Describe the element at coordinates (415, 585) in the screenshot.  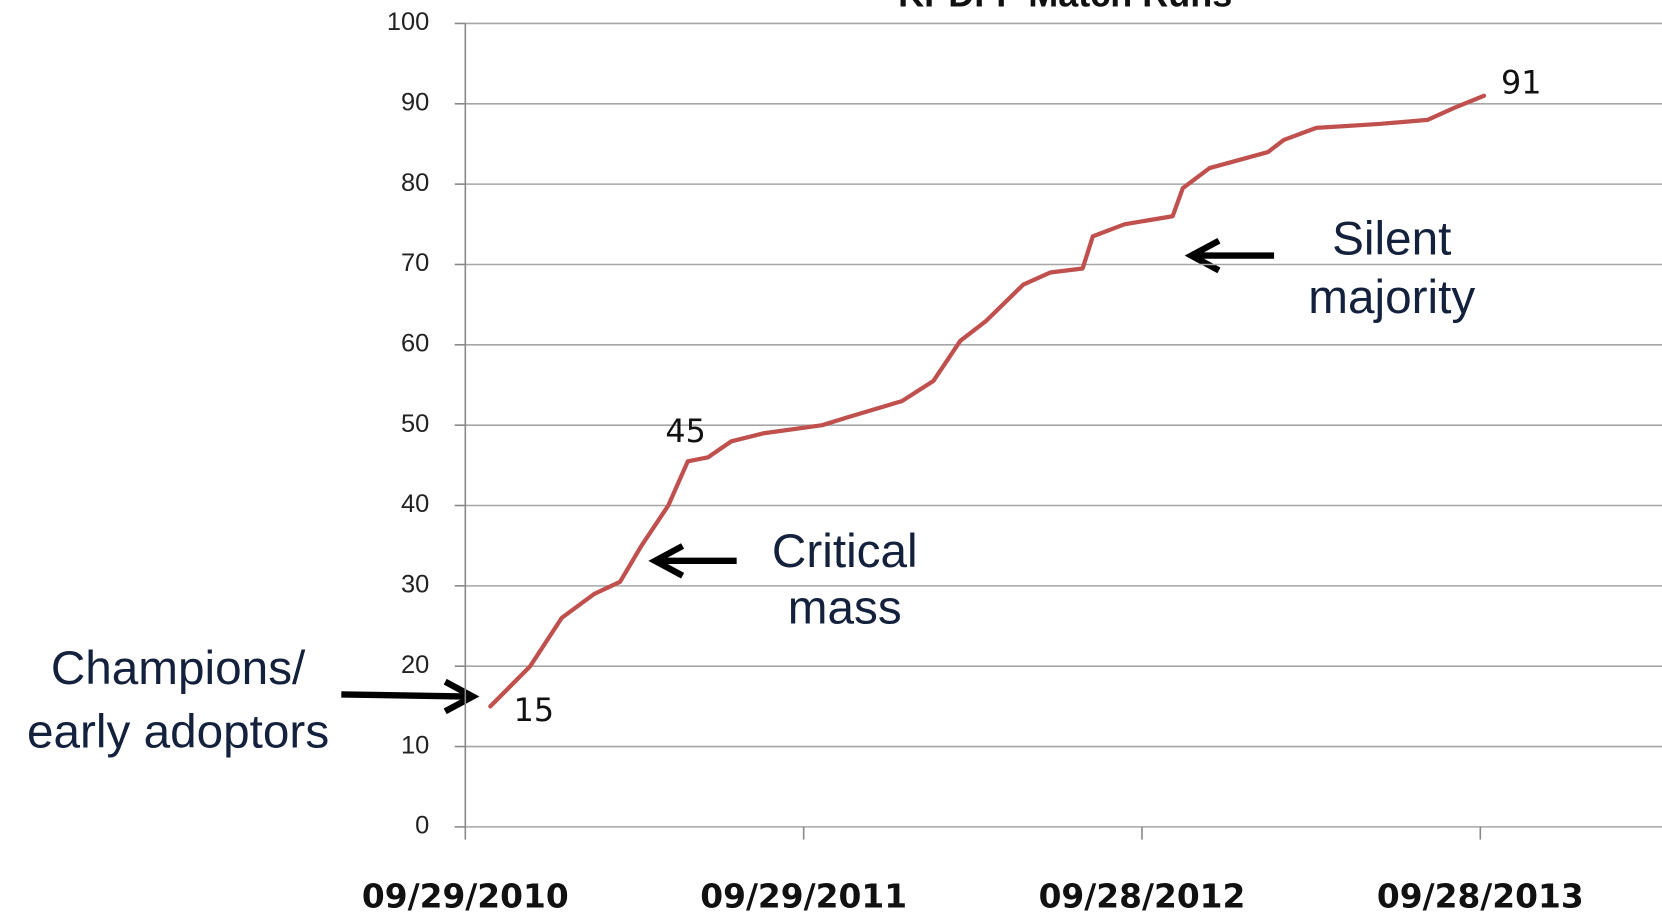
I see `y-tick-label: 30` at that location.